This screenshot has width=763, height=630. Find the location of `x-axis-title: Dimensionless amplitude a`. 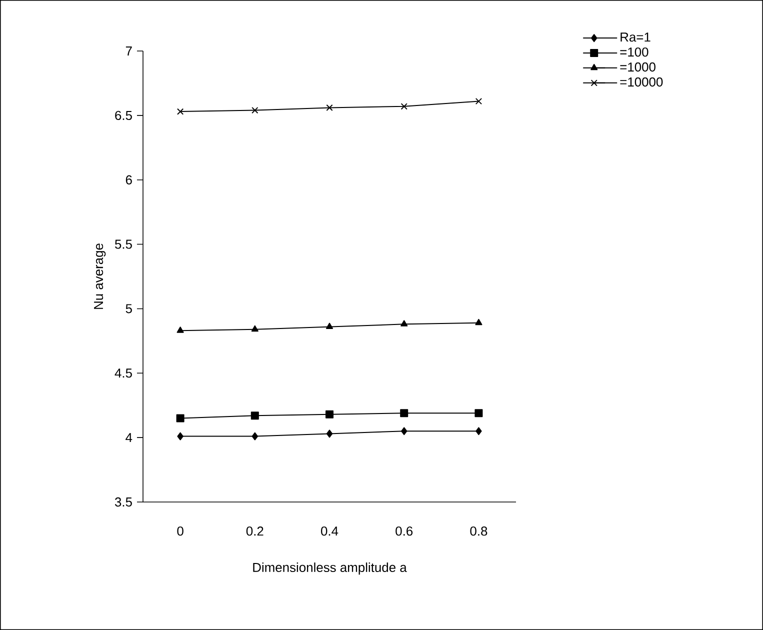

x-axis-title: Dimensionless amplitude a is located at coordinates (330, 568).